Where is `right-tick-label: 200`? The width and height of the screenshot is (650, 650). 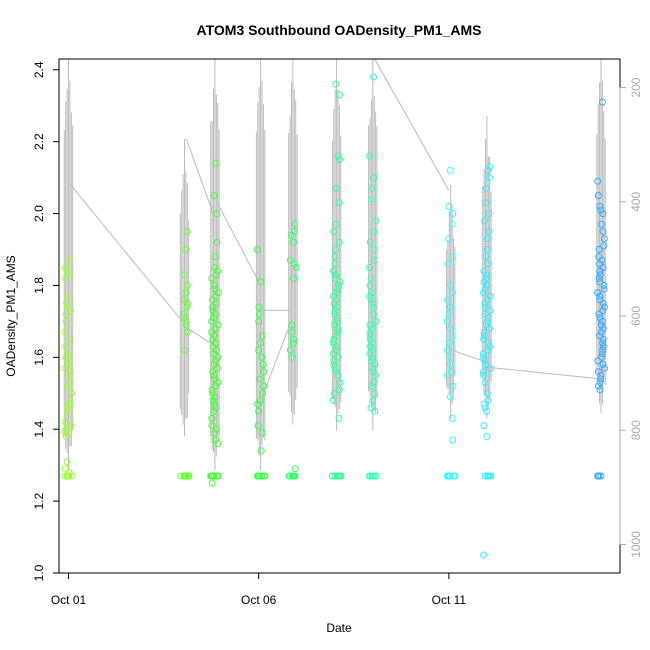
right-tick-label: 200 is located at coordinates (636, 87).